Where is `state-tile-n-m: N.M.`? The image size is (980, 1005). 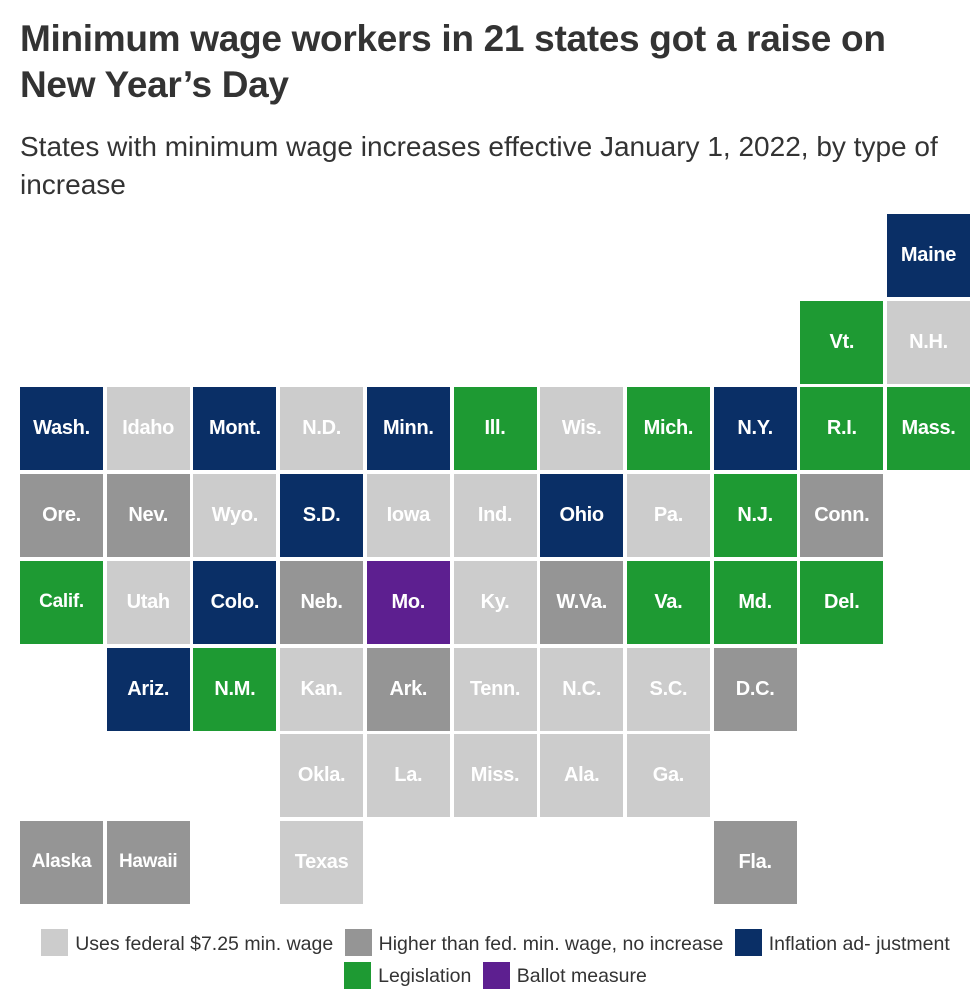 state-tile-n-m: N.M. is located at coordinates (235, 689).